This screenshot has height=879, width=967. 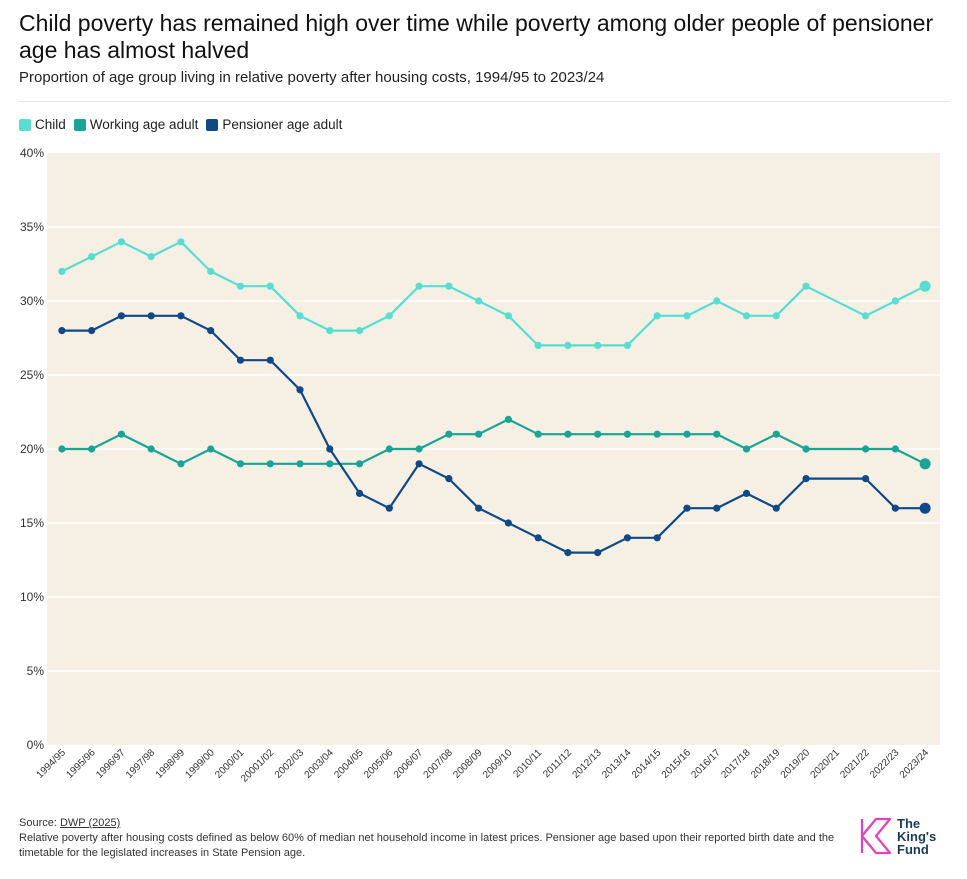 What do you see at coordinates (915, 764) in the screenshot?
I see `x-tick-label: 2023/24` at bounding box center [915, 764].